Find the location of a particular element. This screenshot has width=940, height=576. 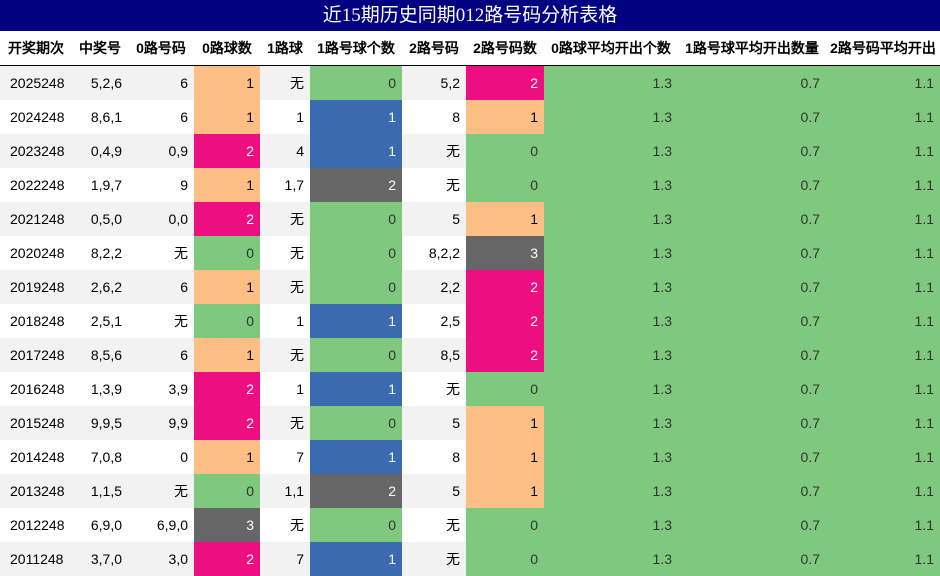

period-cell: 2011248 is located at coordinates (36, 559).